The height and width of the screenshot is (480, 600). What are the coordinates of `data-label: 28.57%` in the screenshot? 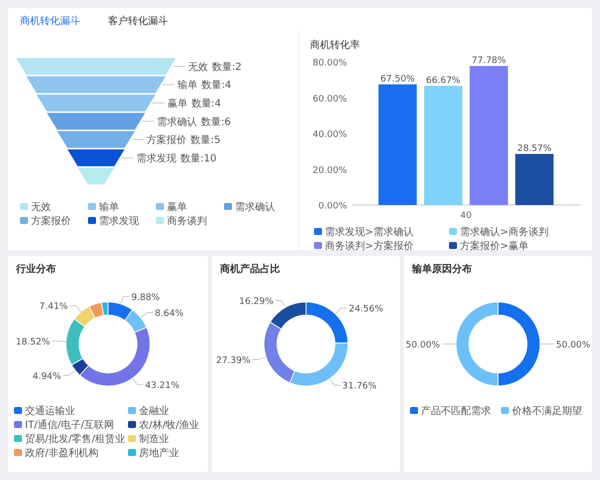 It's located at (534, 149).